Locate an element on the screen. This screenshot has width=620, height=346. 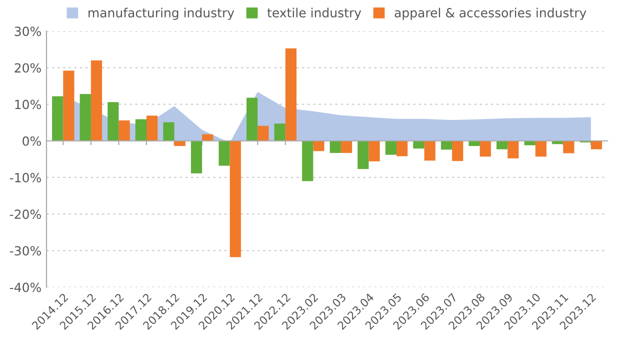
y-tick-label: 0% is located at coordinates (31, 141).